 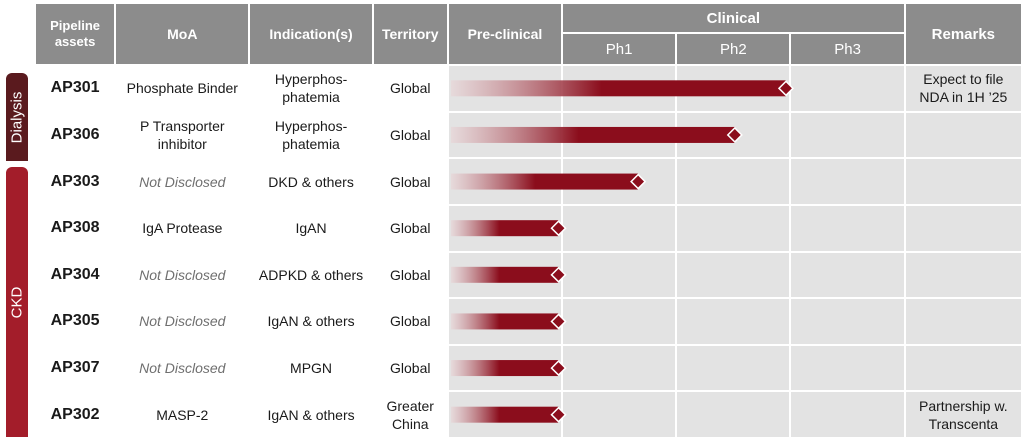 I want to click on asset-cell: AP302, so click(x=75, y=414).